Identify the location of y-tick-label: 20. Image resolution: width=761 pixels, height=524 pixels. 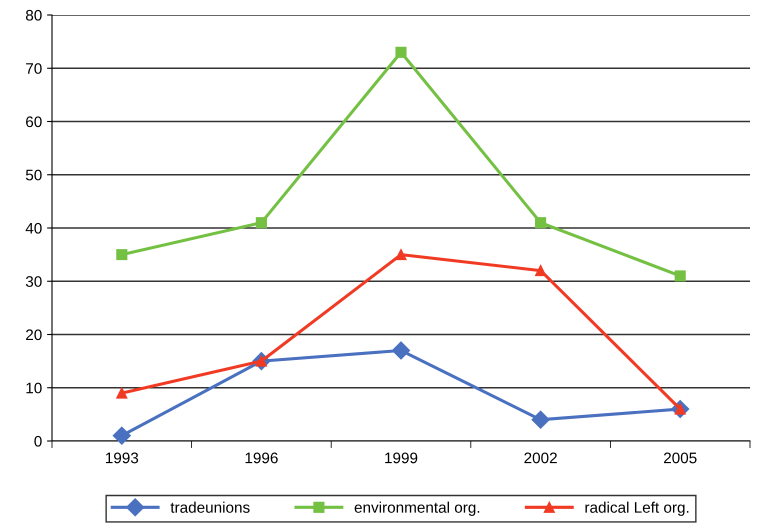
(34, 334).